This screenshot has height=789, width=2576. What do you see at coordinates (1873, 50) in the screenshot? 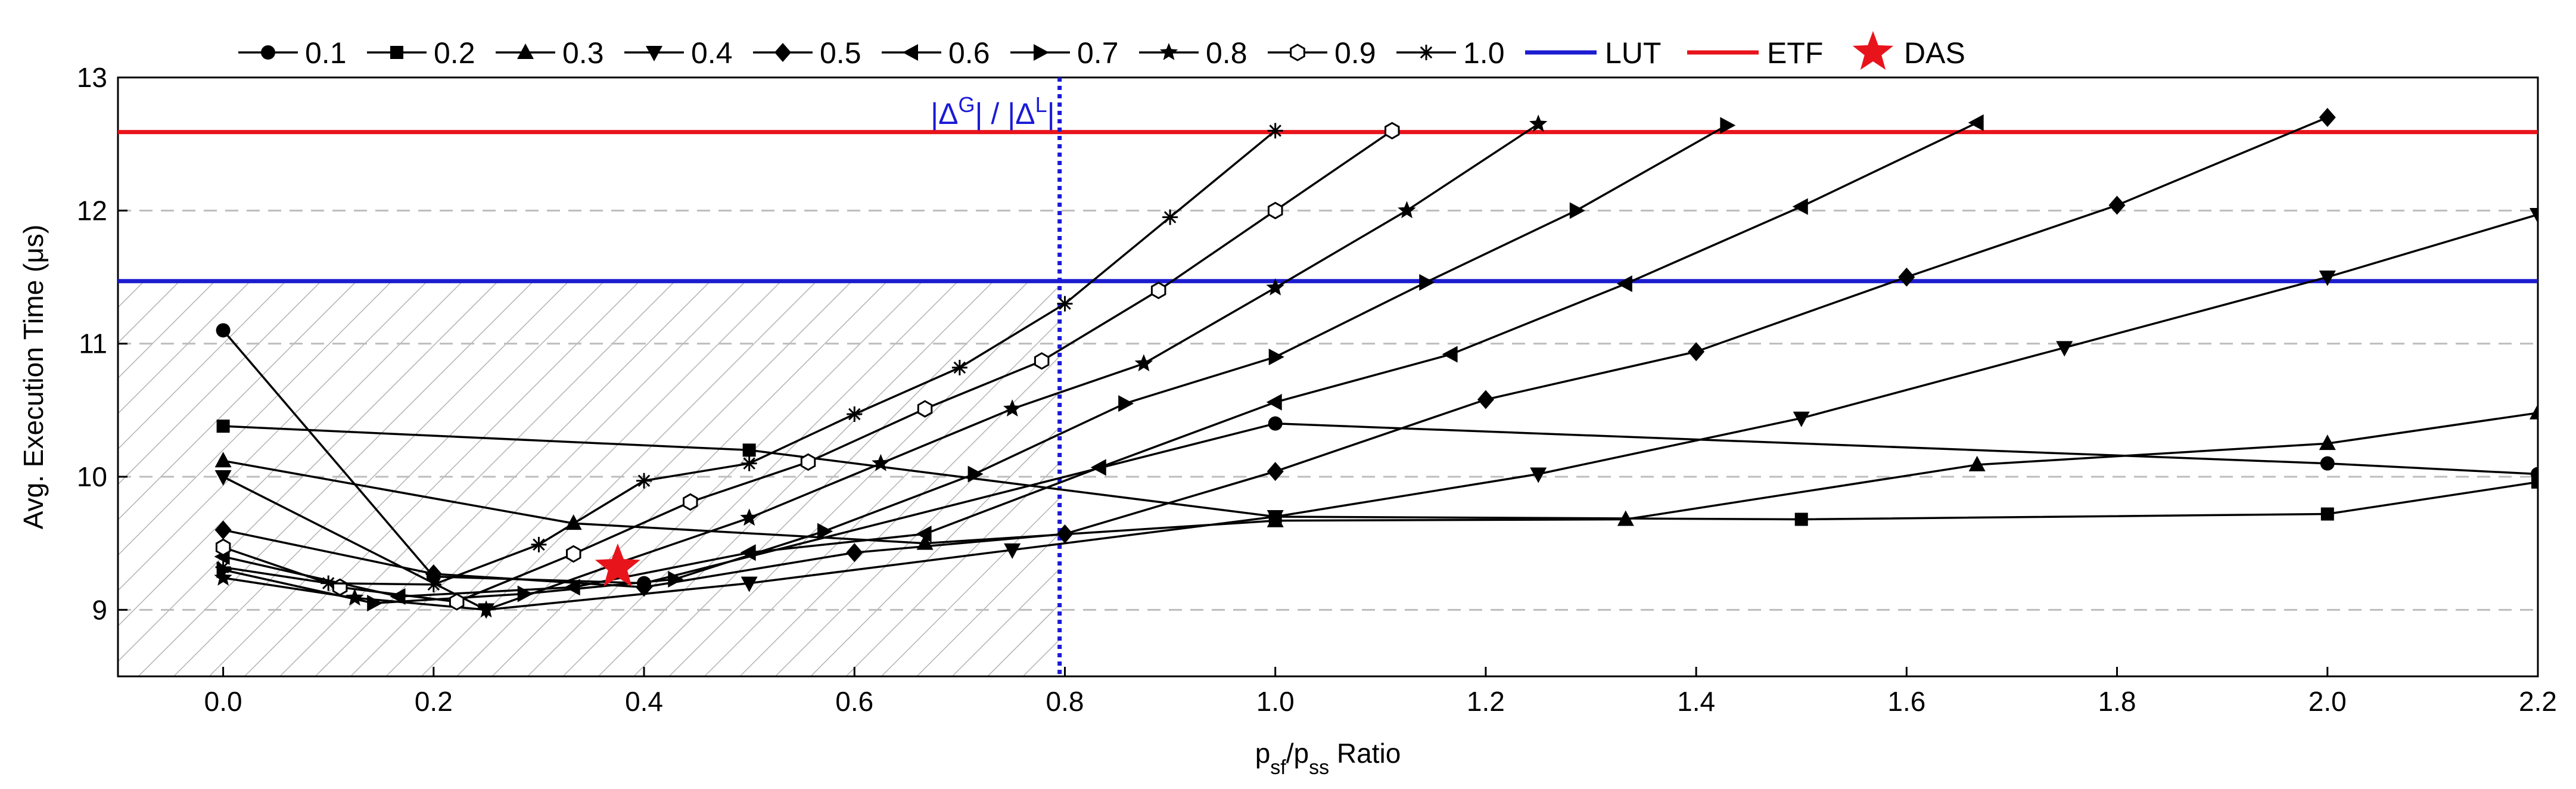
I see `legend-marker-das` at bounding box center [1873, 50].